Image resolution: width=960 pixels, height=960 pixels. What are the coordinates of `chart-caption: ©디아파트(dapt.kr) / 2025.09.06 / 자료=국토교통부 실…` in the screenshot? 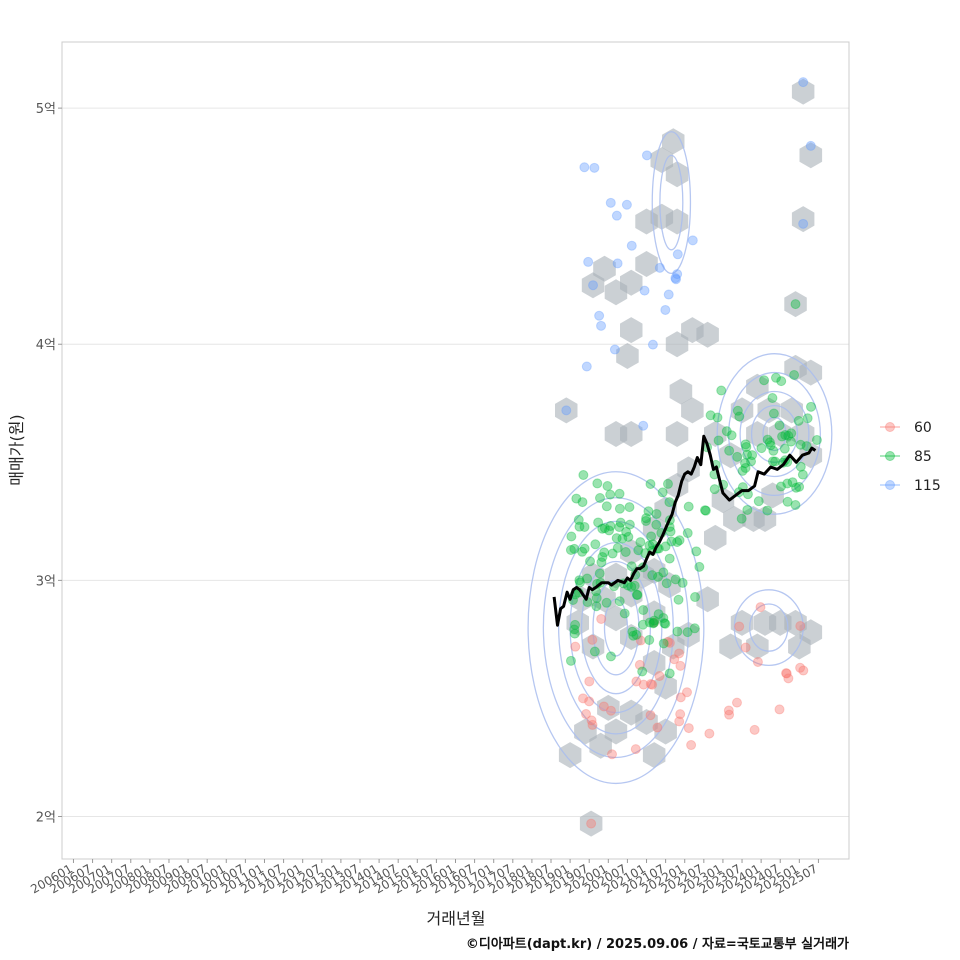 It's located at (657, 944).